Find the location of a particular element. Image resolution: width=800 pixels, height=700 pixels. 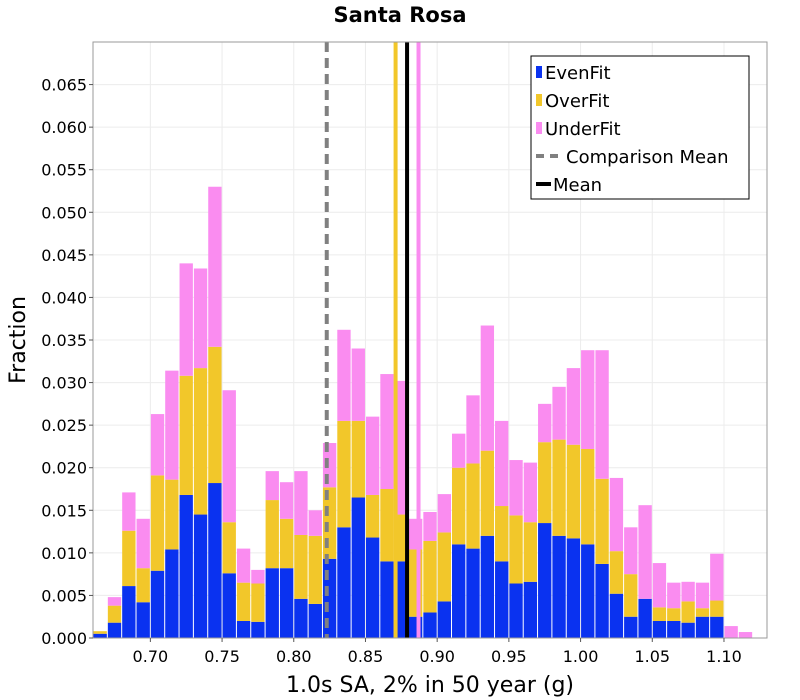

x-tick-label: 0.80 is located at coordinates (294, 656).